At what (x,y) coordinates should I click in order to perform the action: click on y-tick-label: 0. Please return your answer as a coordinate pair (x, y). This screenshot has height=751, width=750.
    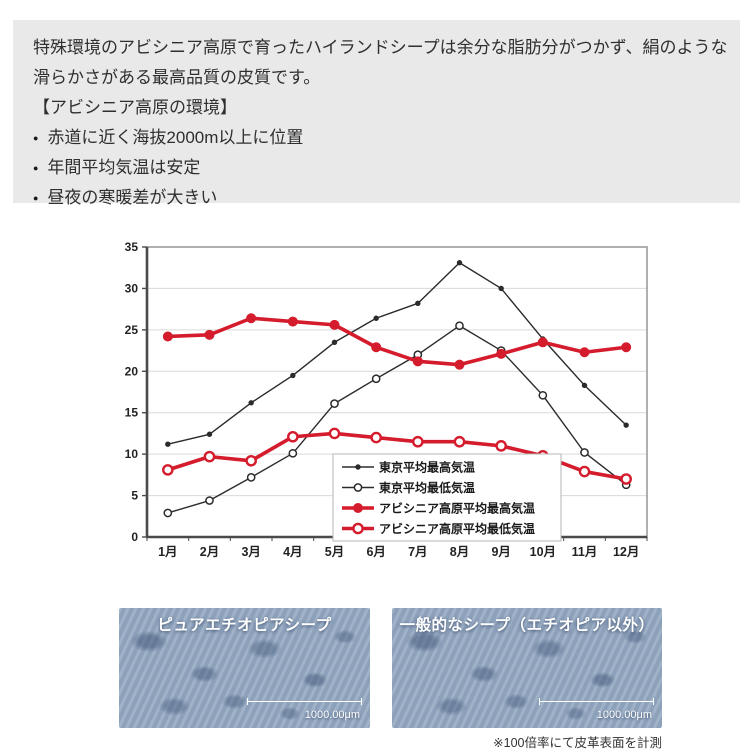
    Looking at the image, I should click on (134, 537).